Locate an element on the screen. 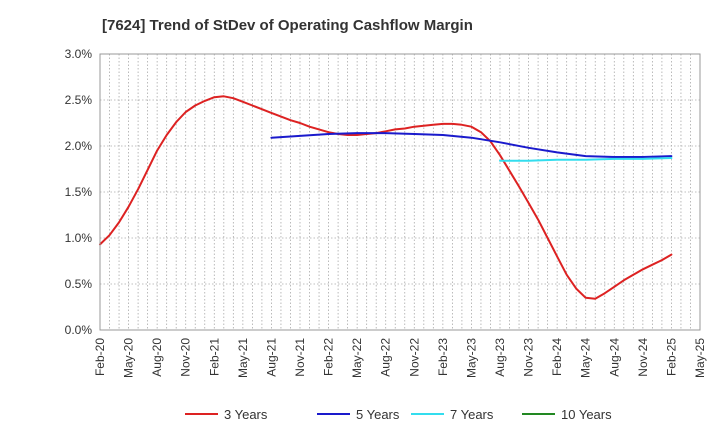  x-tick-label: May-24 is located at coordinates (586, 358).